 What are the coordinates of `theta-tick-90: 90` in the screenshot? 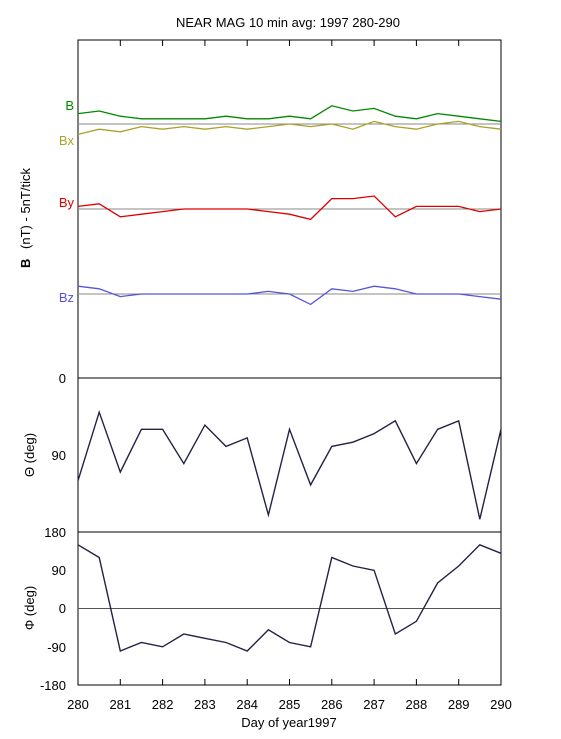 It's located at (59, 455).